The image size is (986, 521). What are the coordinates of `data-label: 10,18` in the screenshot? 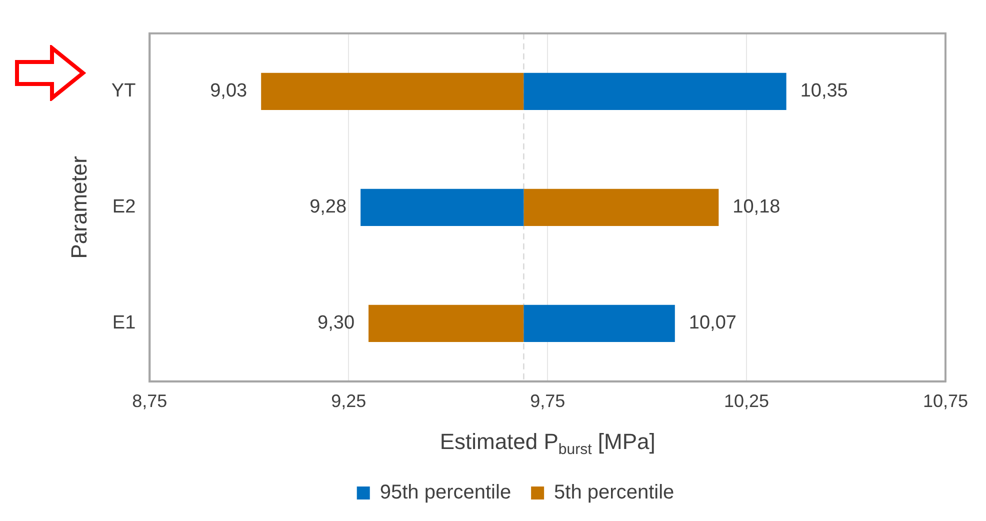 It's located at (756, 207).